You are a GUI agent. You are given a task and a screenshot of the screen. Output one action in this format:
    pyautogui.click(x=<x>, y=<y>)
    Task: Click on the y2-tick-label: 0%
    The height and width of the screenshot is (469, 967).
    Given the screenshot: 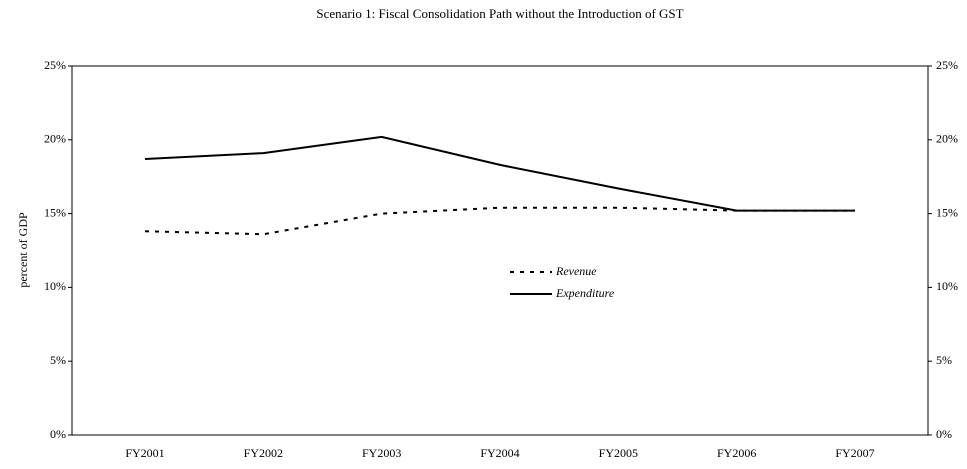 What is the action you would take?
    pyautogui.click(x=944, y=434)
    